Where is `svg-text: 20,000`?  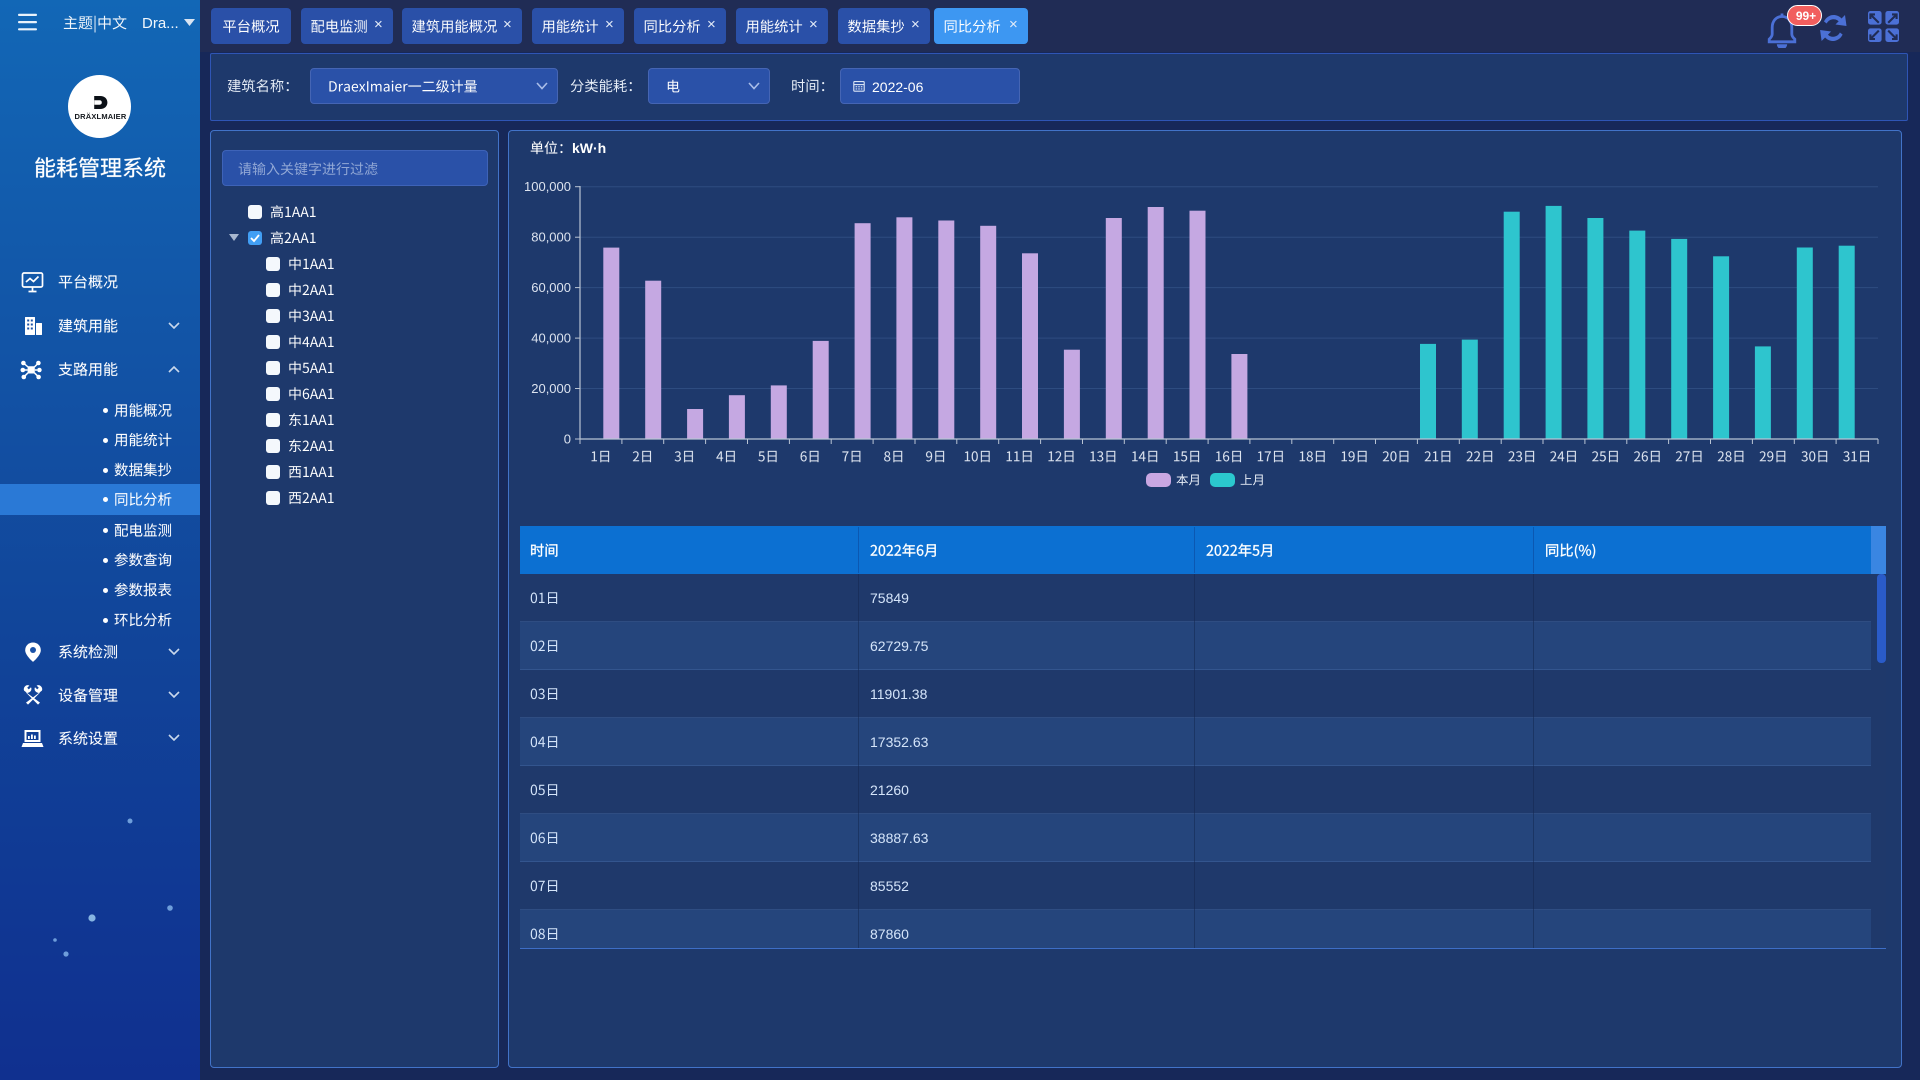 svg-text: 20,000 is located at coordinates (551, 388).